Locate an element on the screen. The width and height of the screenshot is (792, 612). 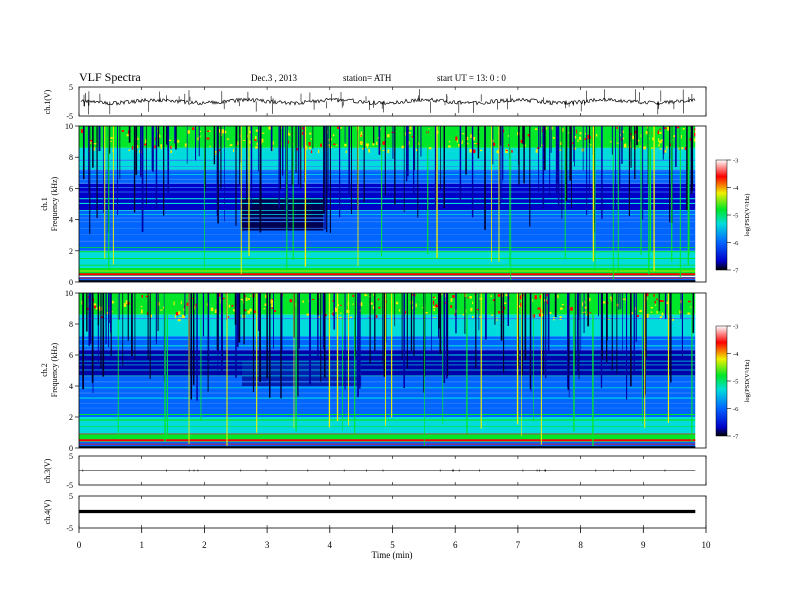
ch3-waveform-trace is located at coordinates (387, 470).